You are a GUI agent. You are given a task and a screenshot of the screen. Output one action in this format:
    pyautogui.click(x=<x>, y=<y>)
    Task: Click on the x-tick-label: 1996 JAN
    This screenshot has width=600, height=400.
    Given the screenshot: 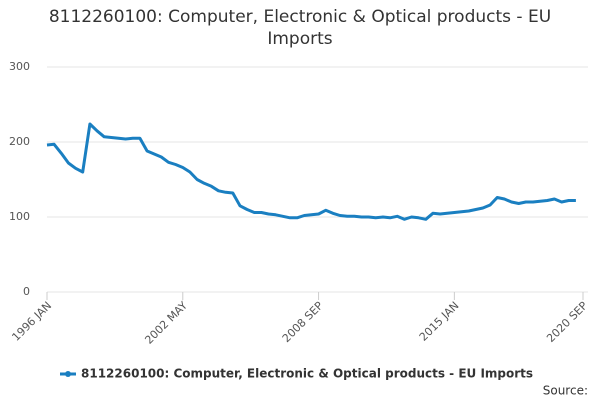 What is the action you would take?
    pyautogui.click(x=31, y=321)
    